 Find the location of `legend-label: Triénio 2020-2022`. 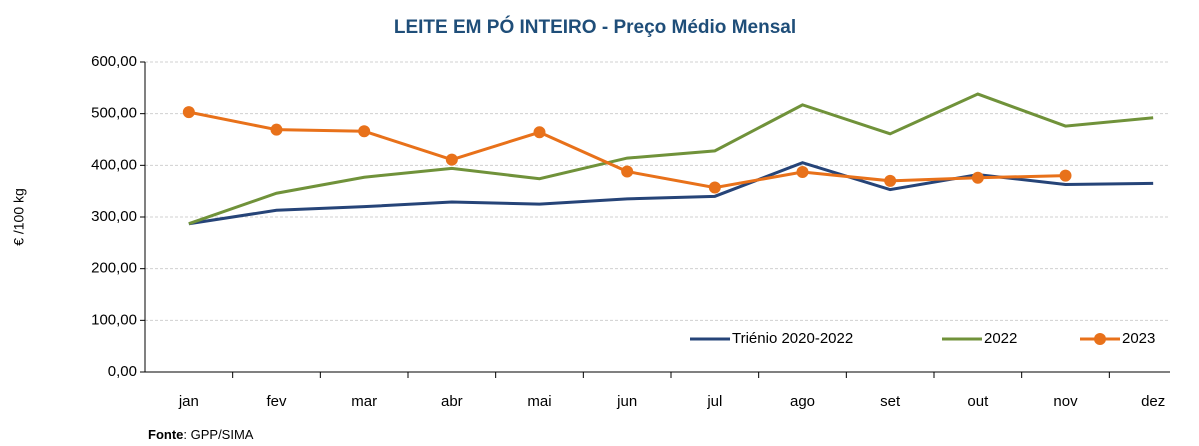

legend-label: Triénio 2020-2022 is located at coordinates (792, 338).